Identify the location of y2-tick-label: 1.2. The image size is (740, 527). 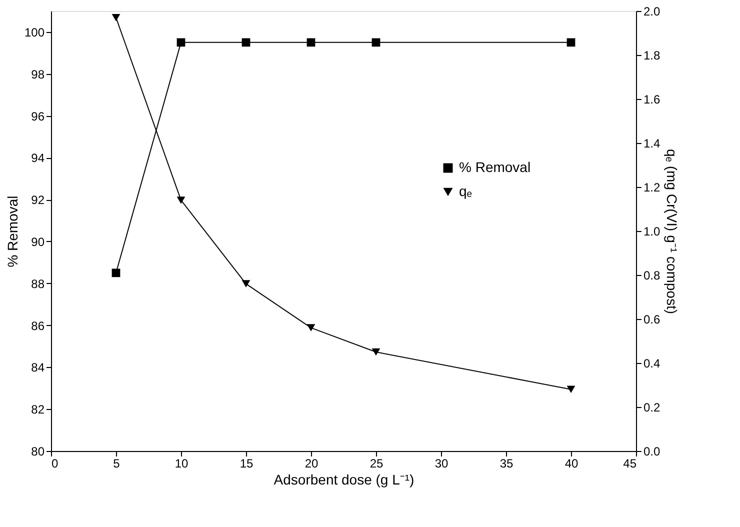
(652, 187).